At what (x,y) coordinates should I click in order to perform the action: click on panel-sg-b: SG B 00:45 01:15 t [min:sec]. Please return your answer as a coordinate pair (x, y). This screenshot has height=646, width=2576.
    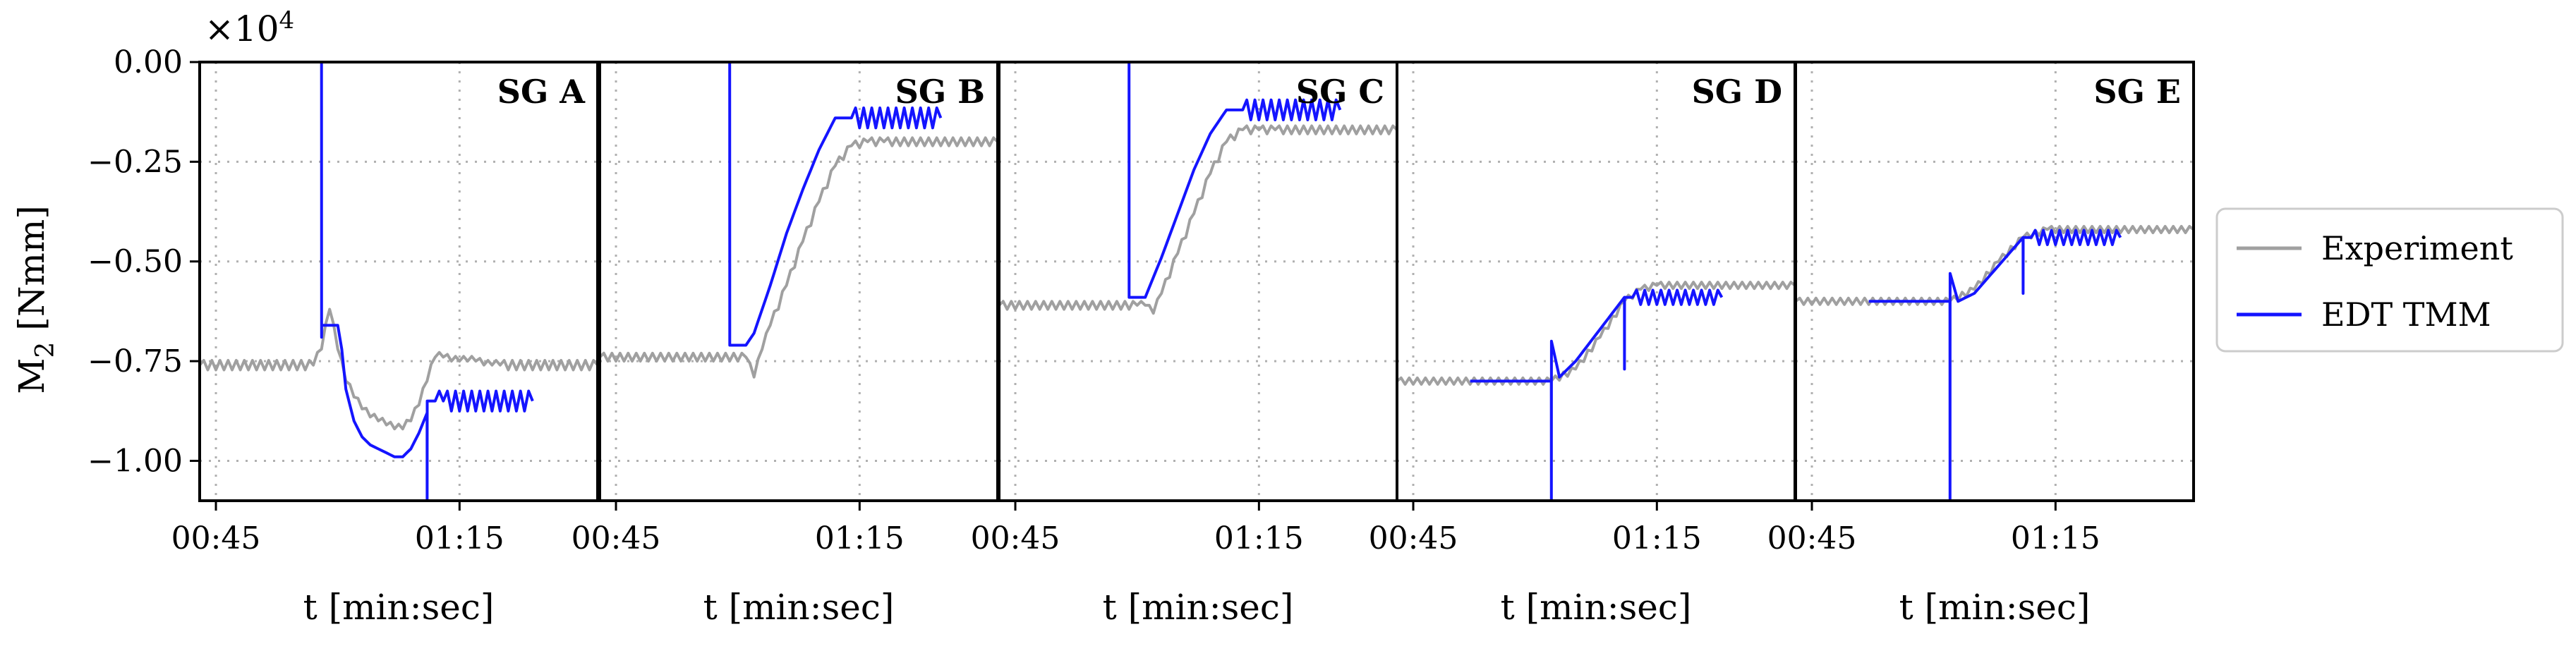
    Looking at the image, I should click on (786, 344).